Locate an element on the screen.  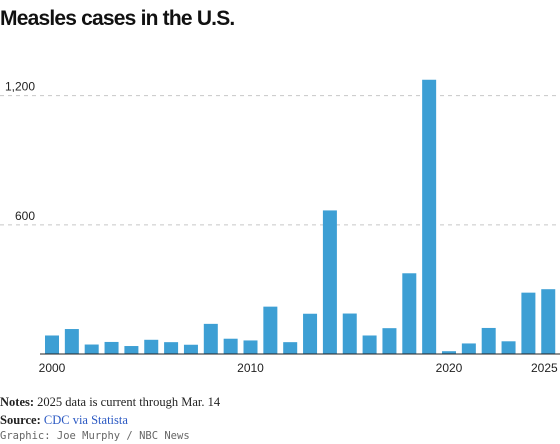
bar-2005 is located at coordinates (151, 346).